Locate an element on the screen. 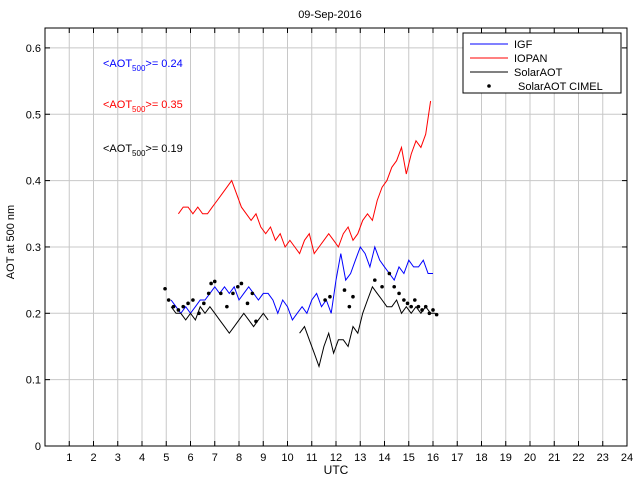 The width and height of the screenshot is (640, 480). x-tick-label: 23 is located at coordinates (603, 458).